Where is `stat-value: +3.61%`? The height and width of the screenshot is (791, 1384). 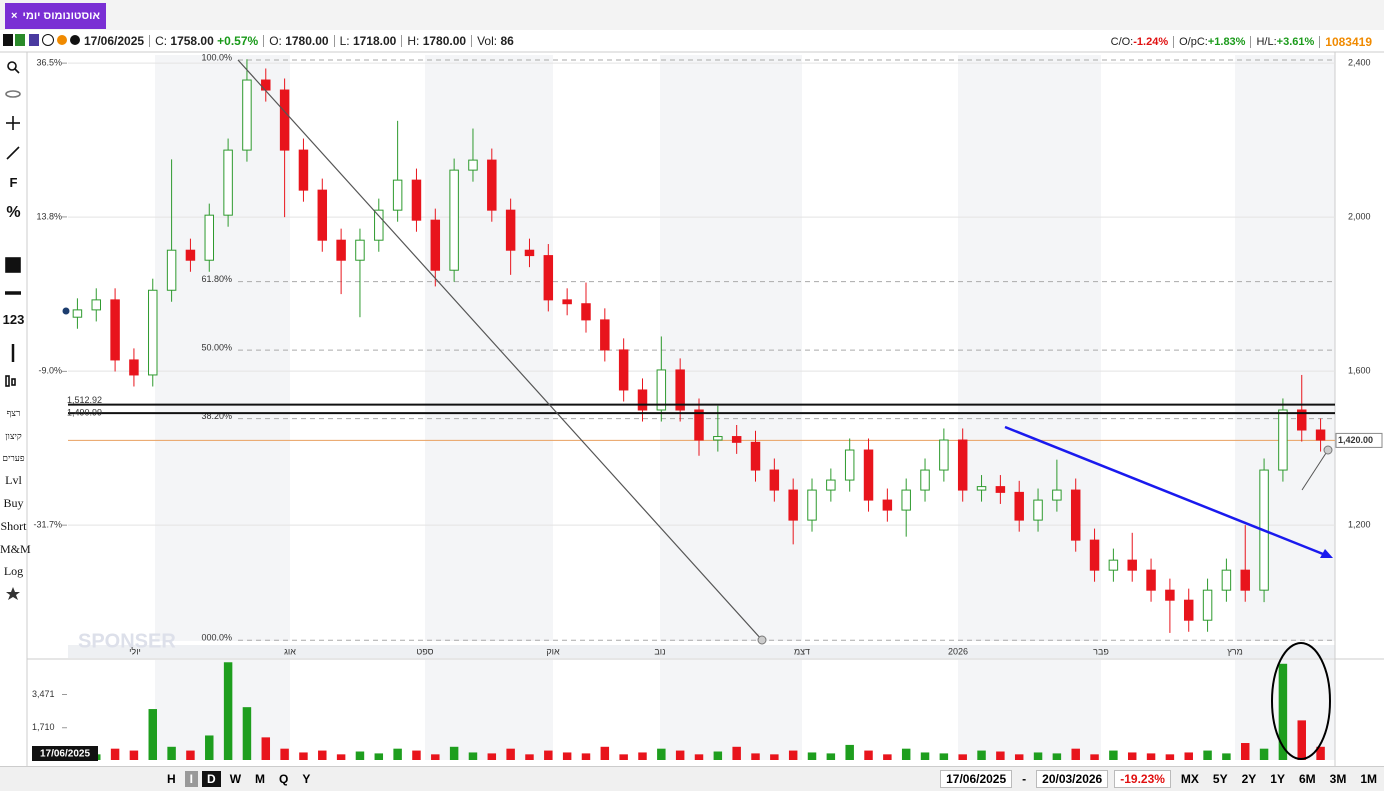 stat-value: +3.61% is located at coordinates (1295, 42).